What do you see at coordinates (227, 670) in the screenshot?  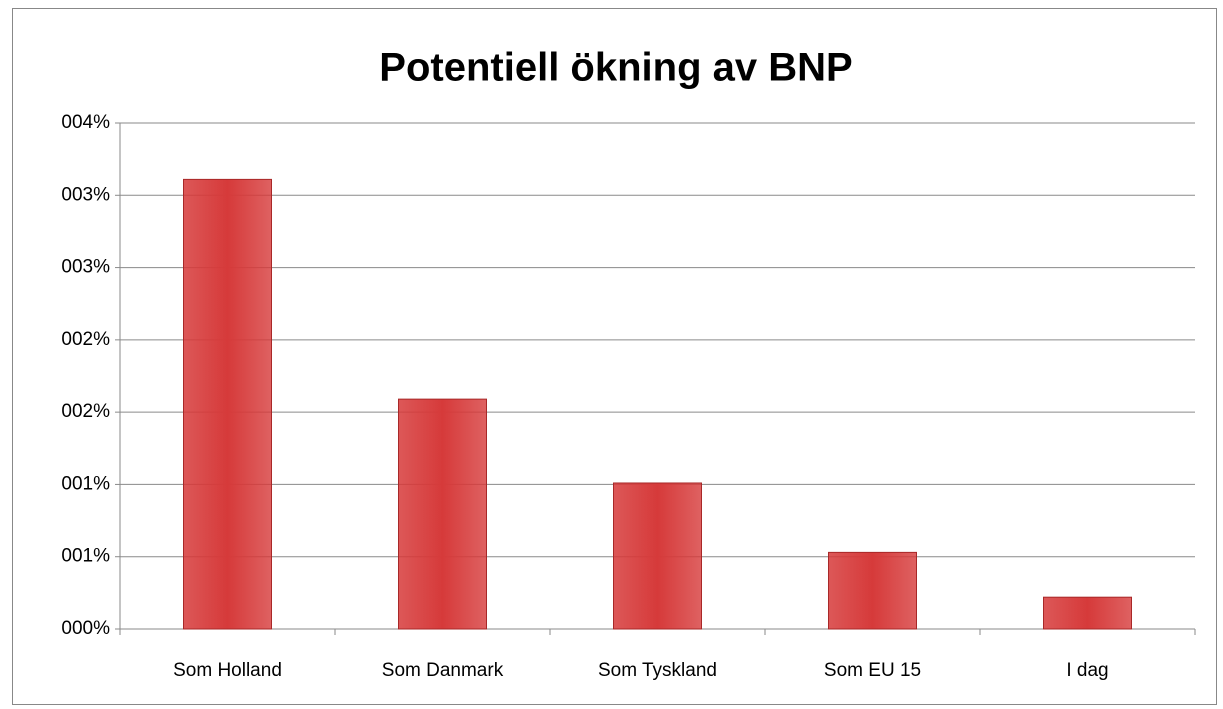 I see `x-tick-label: Som Holland` at bounding box center [227, 670].